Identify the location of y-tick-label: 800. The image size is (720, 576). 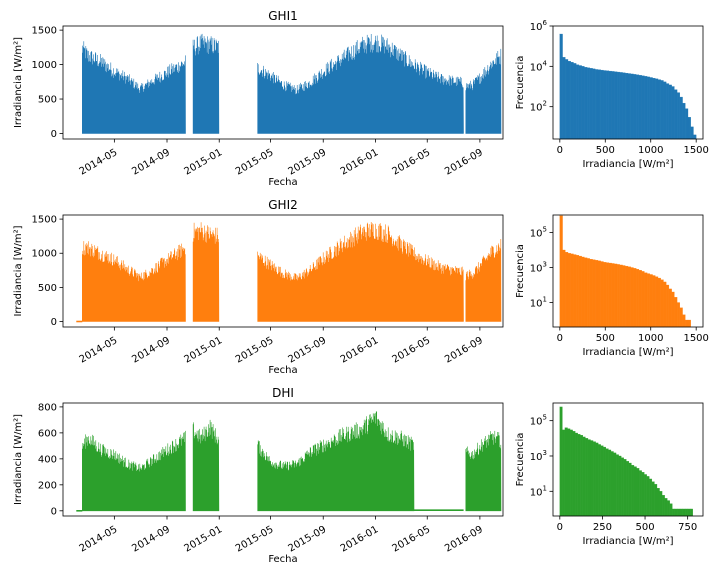
(47, 407).